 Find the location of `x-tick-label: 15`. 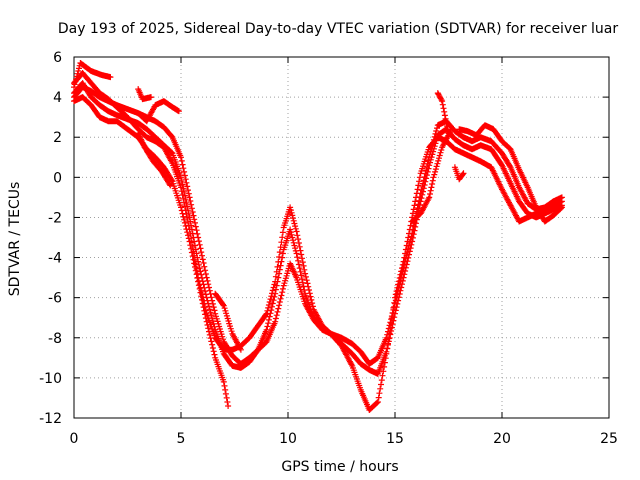

x-tick-label: 15 is located at coordinates (395, 439).